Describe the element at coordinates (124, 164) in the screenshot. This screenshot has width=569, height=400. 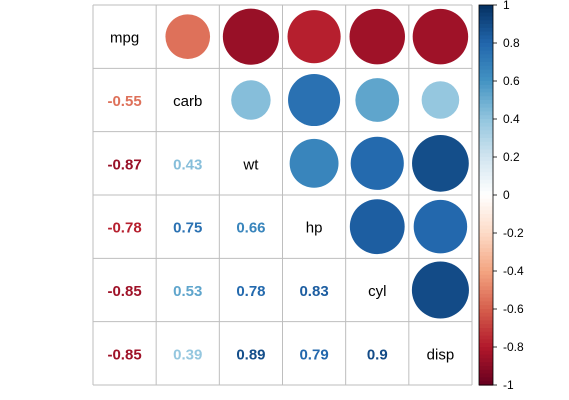
I see `corr-value-wt-mpg: -0.87` at that location.